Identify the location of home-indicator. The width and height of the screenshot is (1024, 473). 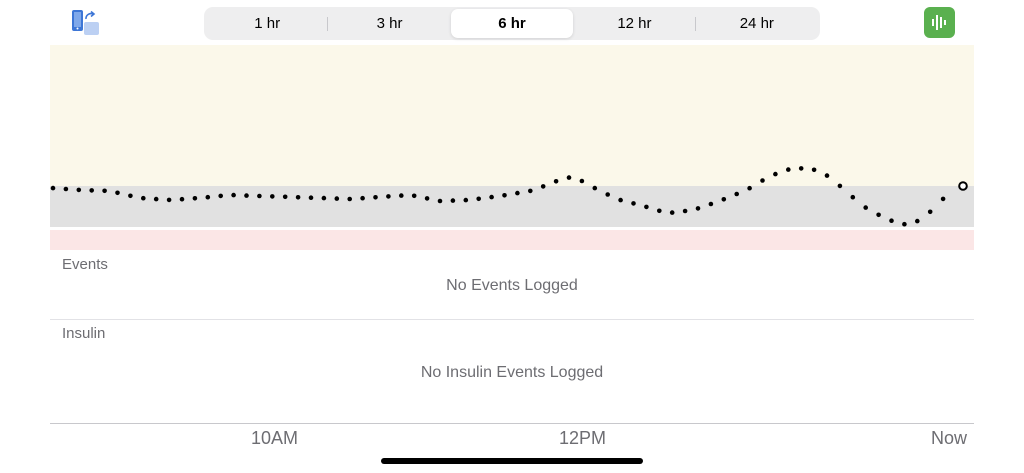
(512, 461).